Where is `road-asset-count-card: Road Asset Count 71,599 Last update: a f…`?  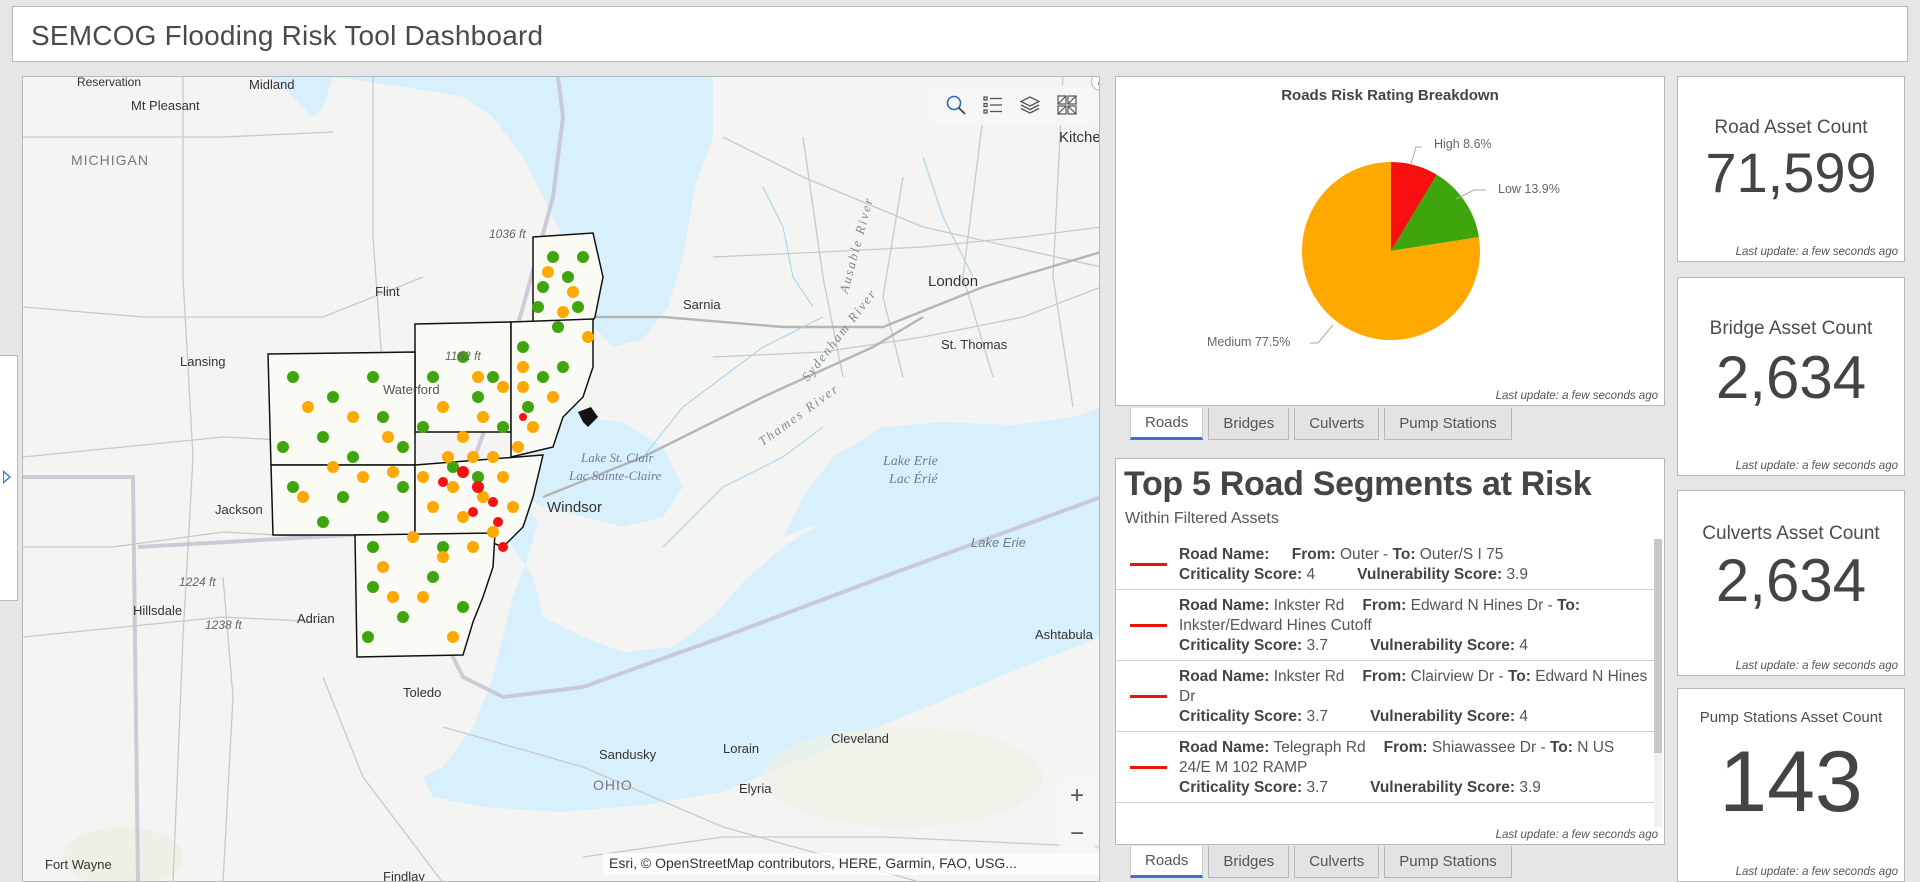
road-asset-count-card: Road Asset Count 71,599 Last update: a f… is located at coordinates (1791, 169).